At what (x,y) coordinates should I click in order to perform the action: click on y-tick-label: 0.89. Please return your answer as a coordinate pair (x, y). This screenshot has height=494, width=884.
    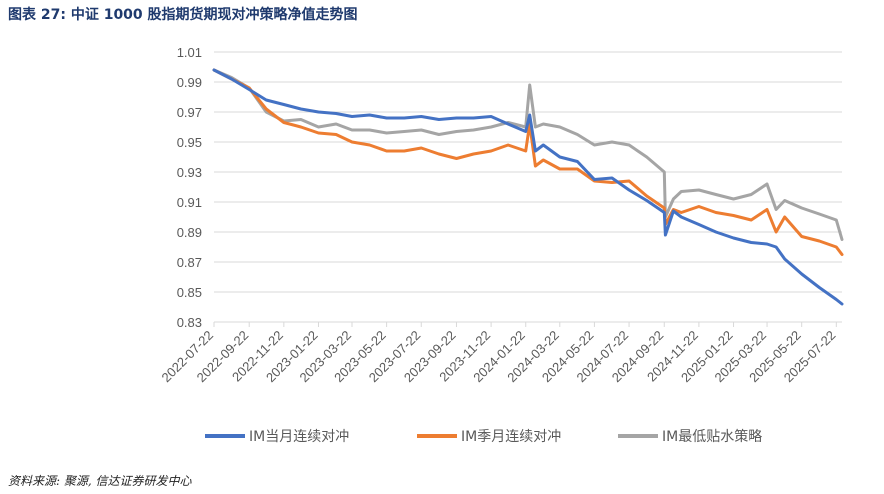
    Looking at the image, I should click on (189, 232).